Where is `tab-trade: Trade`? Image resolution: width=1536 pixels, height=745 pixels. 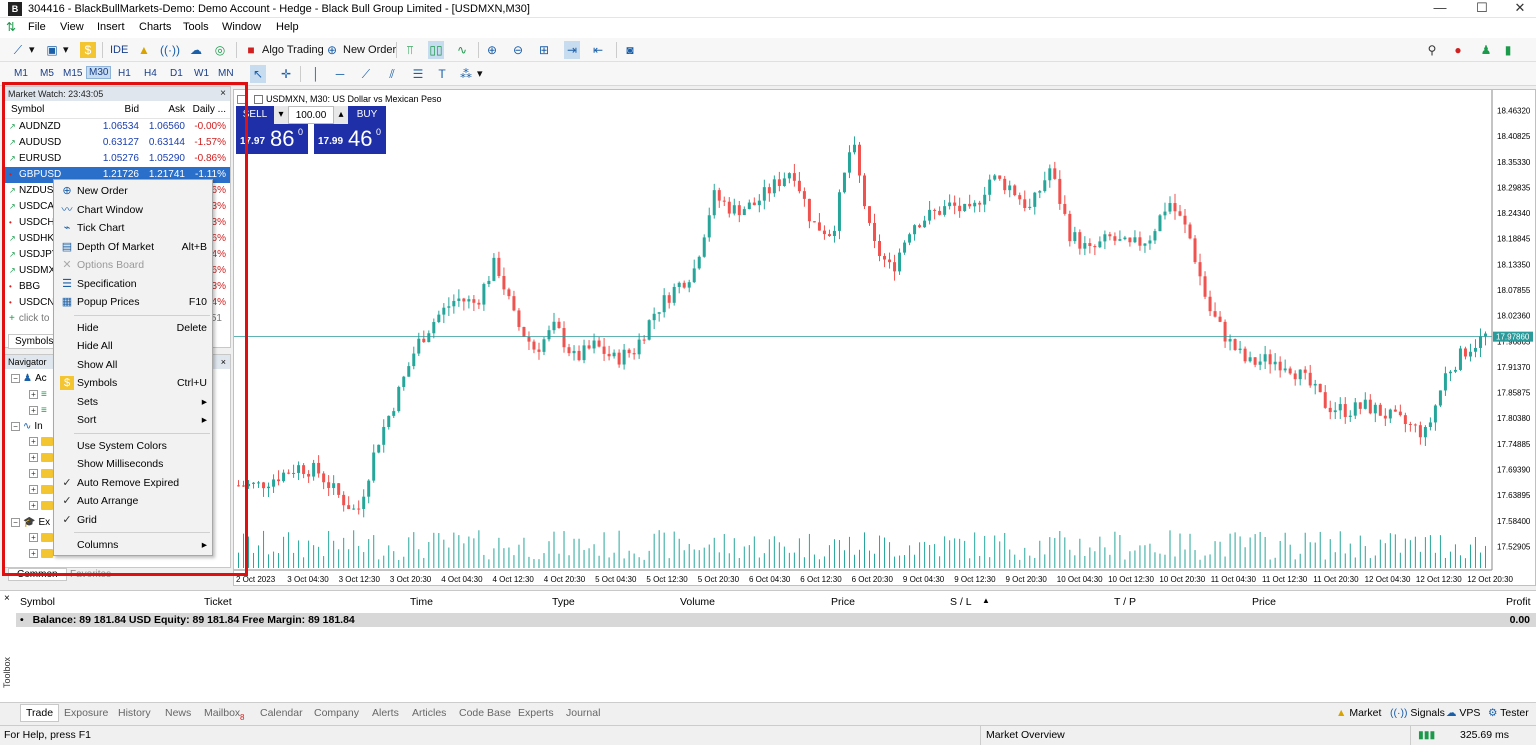 tab-trade: Trade is located at coordinates (40, 713).